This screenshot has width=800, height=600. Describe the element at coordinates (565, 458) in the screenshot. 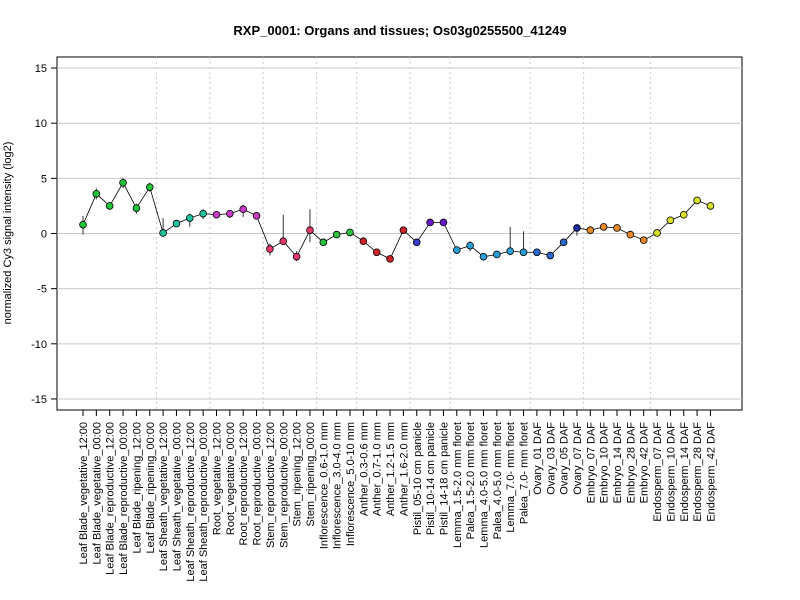

I see `x-tick-label: Ovary_05 DAF` at that location.